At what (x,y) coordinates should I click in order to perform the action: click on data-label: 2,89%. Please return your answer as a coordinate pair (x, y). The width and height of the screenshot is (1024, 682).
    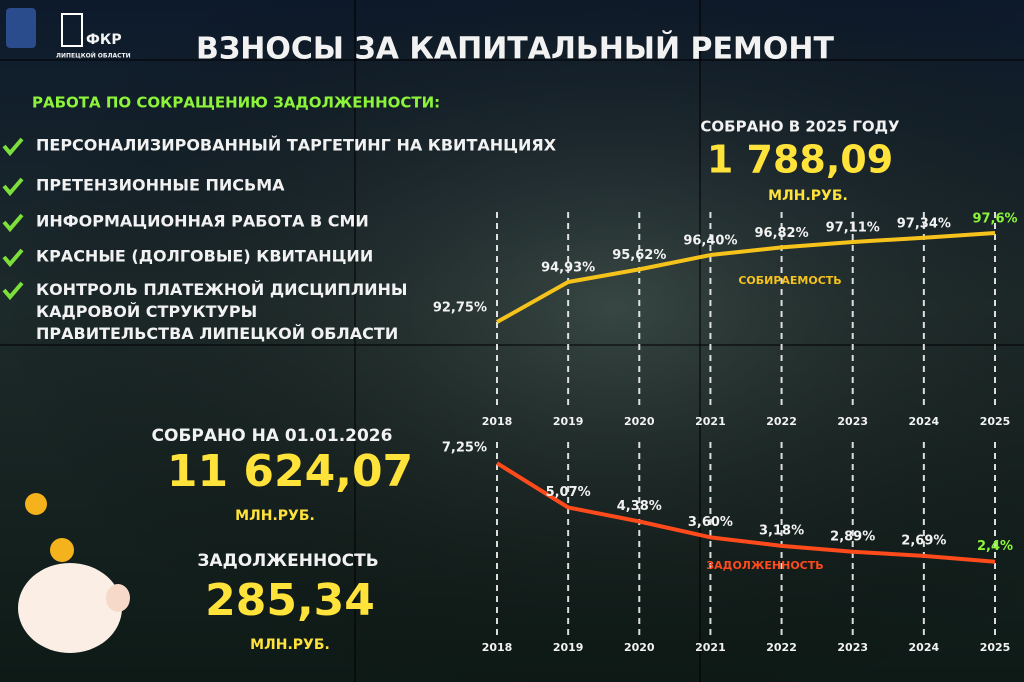
    Looking at the image, I should click on (852, 536).